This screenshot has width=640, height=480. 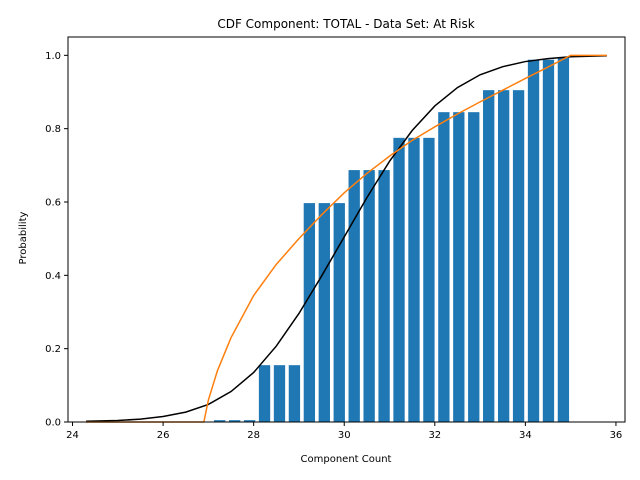 What do you see at coordinates (53, 203) in the screenshot?
I see `y-tick-label: 0.6` at bounding box center [53, 203].